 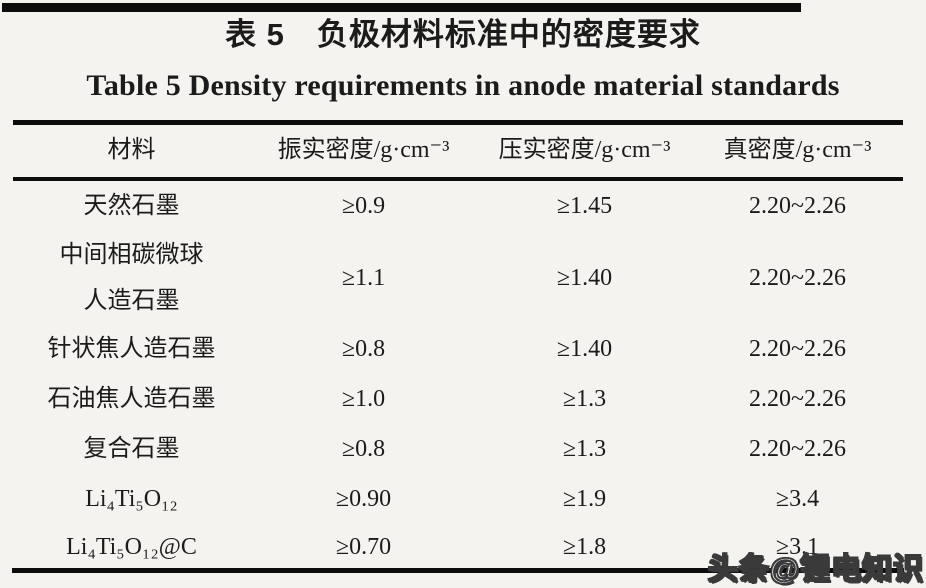 I want to click on cell-tap-density: ≥0.9, so click(x=363, y=205).